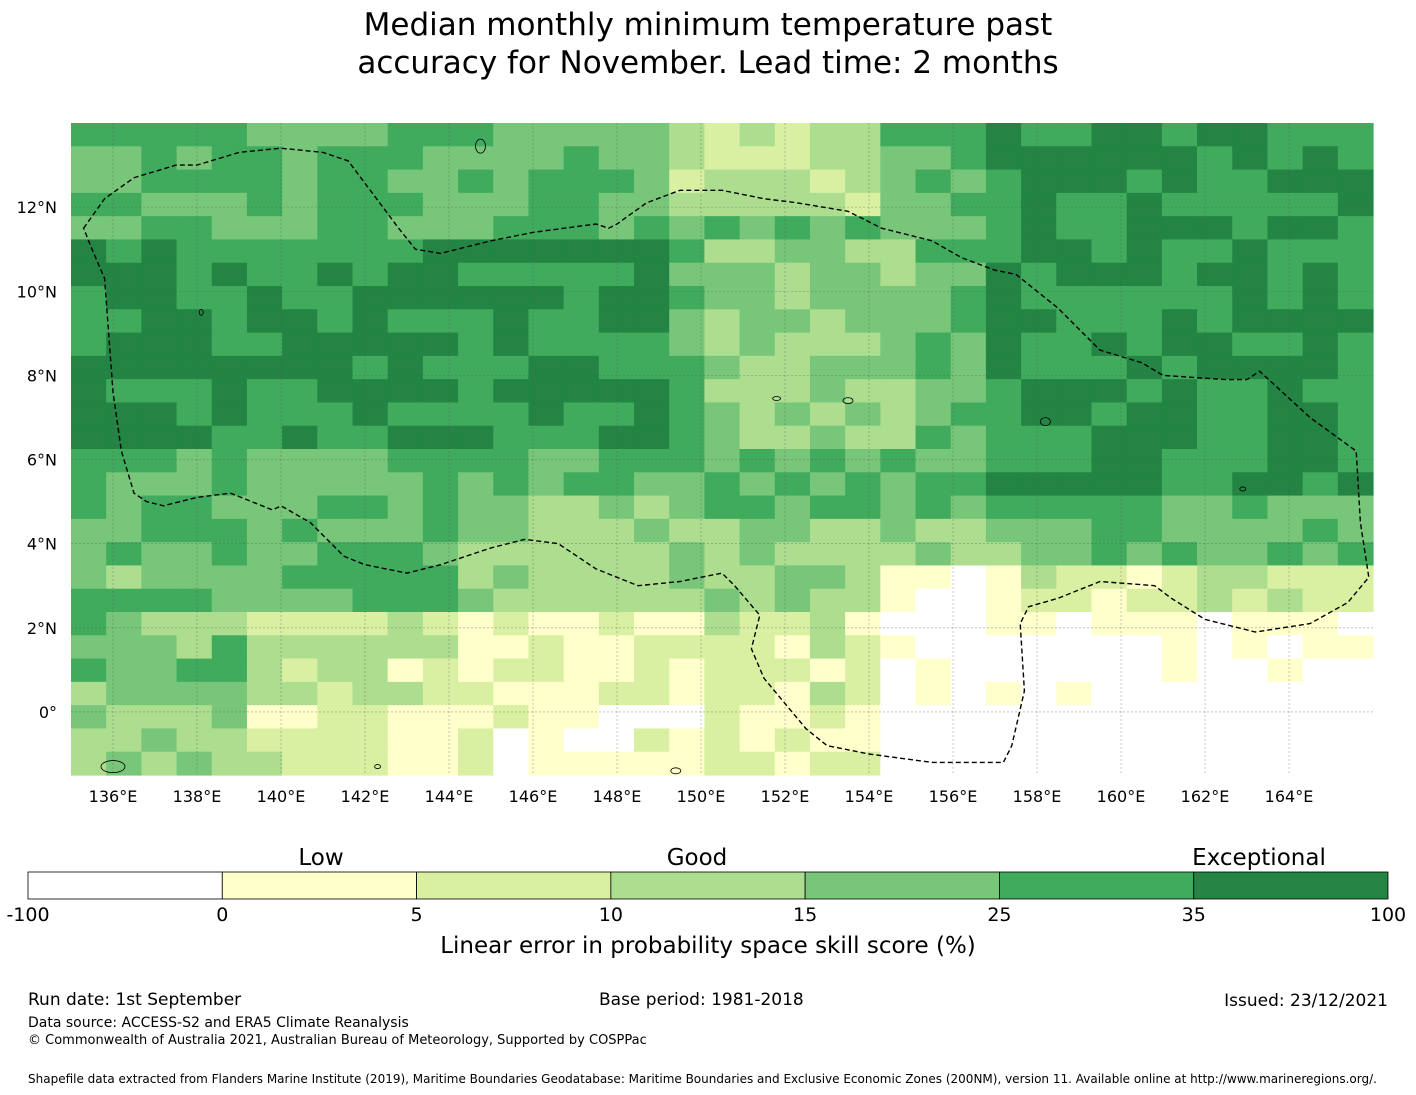 The width and height of the screenshot is (1416, 1095). I want to click on lat-tick-label: 2°N, so click(42, 628).